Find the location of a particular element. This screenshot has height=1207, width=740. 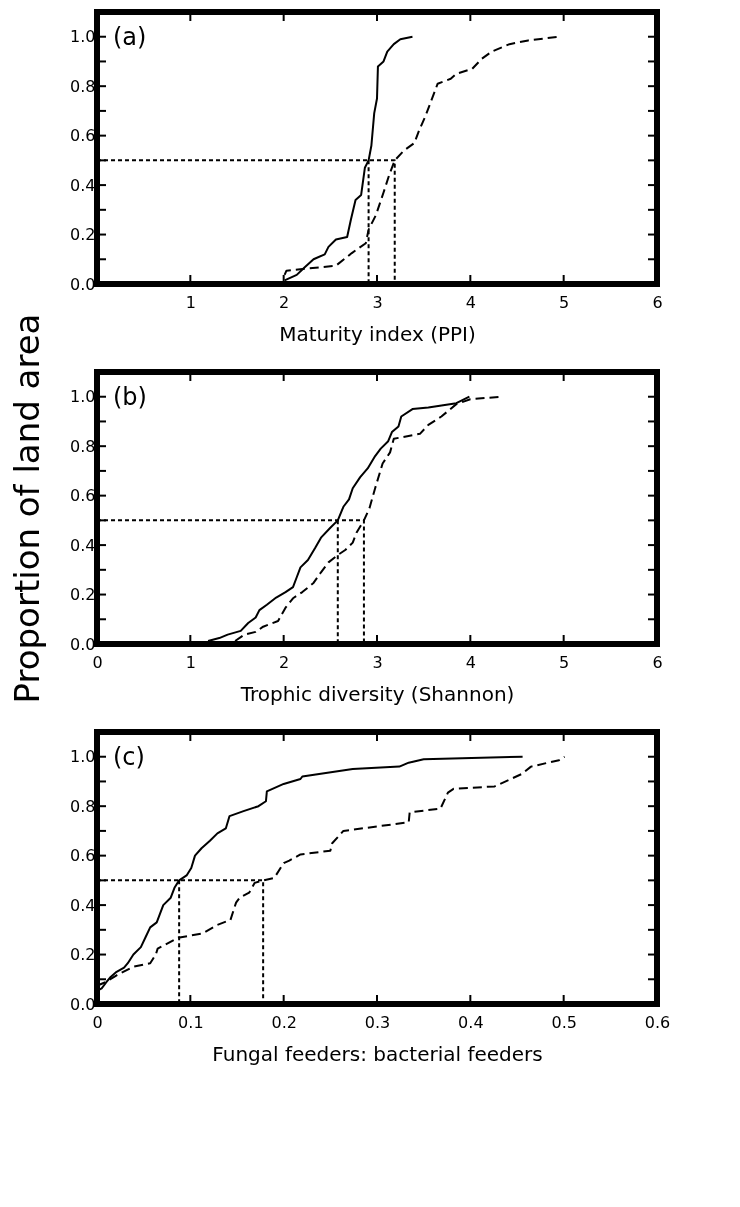

x-axis-title: Maturity index (PPI) is located at coordinates (377, 333).